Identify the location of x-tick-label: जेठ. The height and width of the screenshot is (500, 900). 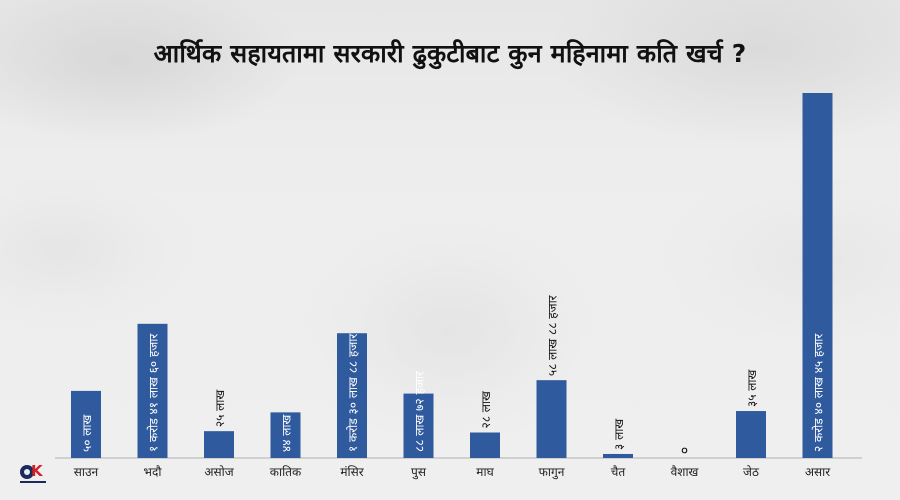
(751, 472).